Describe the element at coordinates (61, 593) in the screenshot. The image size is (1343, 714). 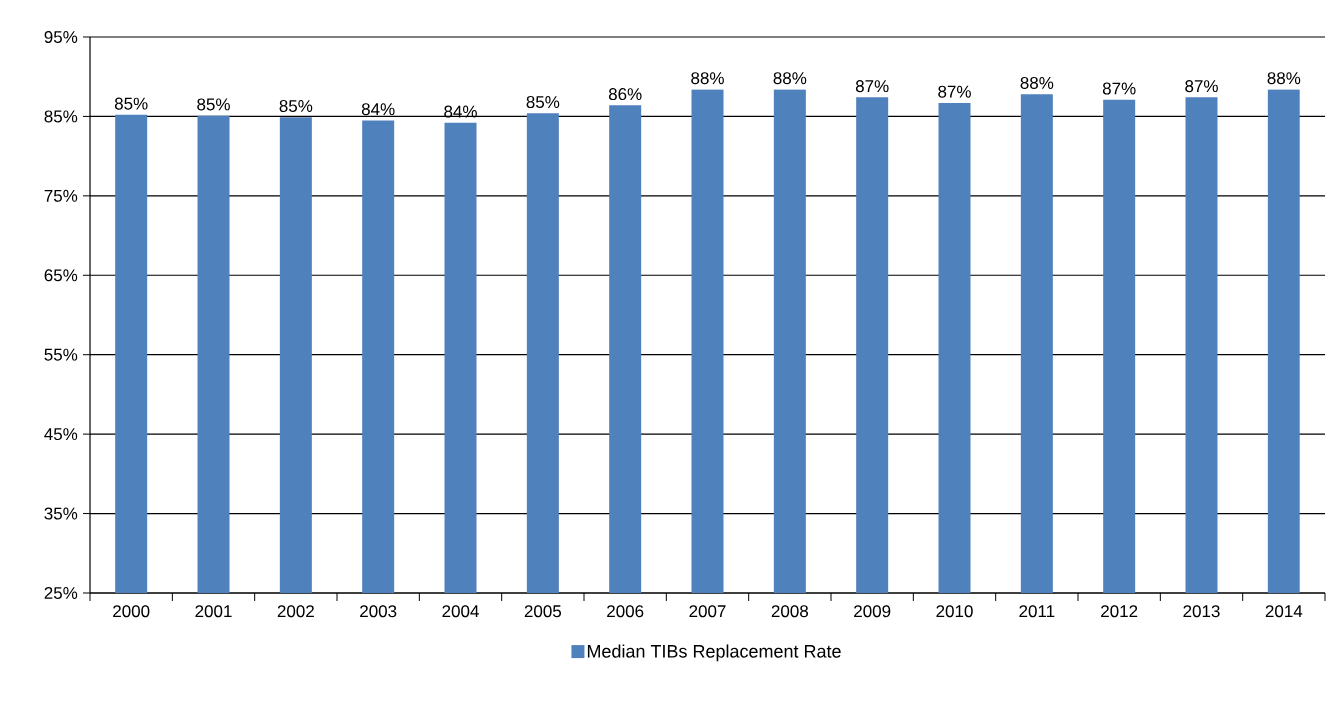
I see `y-tick-label: 25%` at that location.